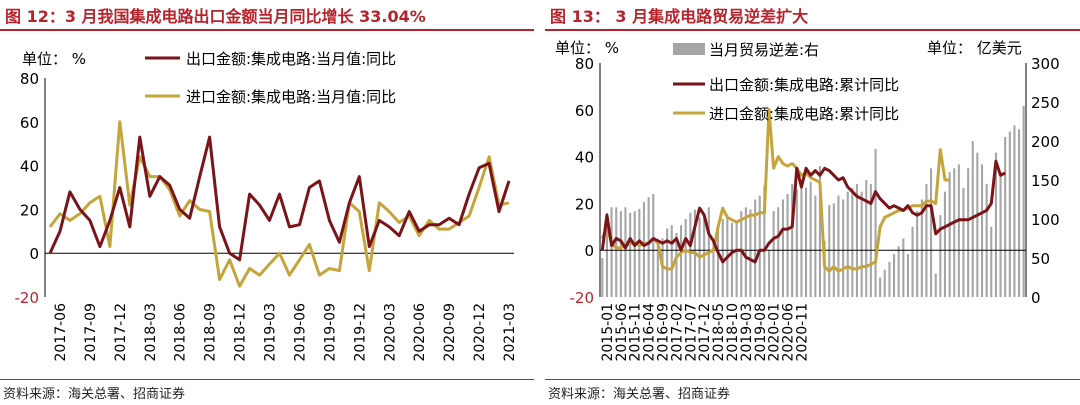 Image resolution: width=1080 pixels, height=405 pixels. I want to click on x-tick-label: 2015-11, so click(636, 332).